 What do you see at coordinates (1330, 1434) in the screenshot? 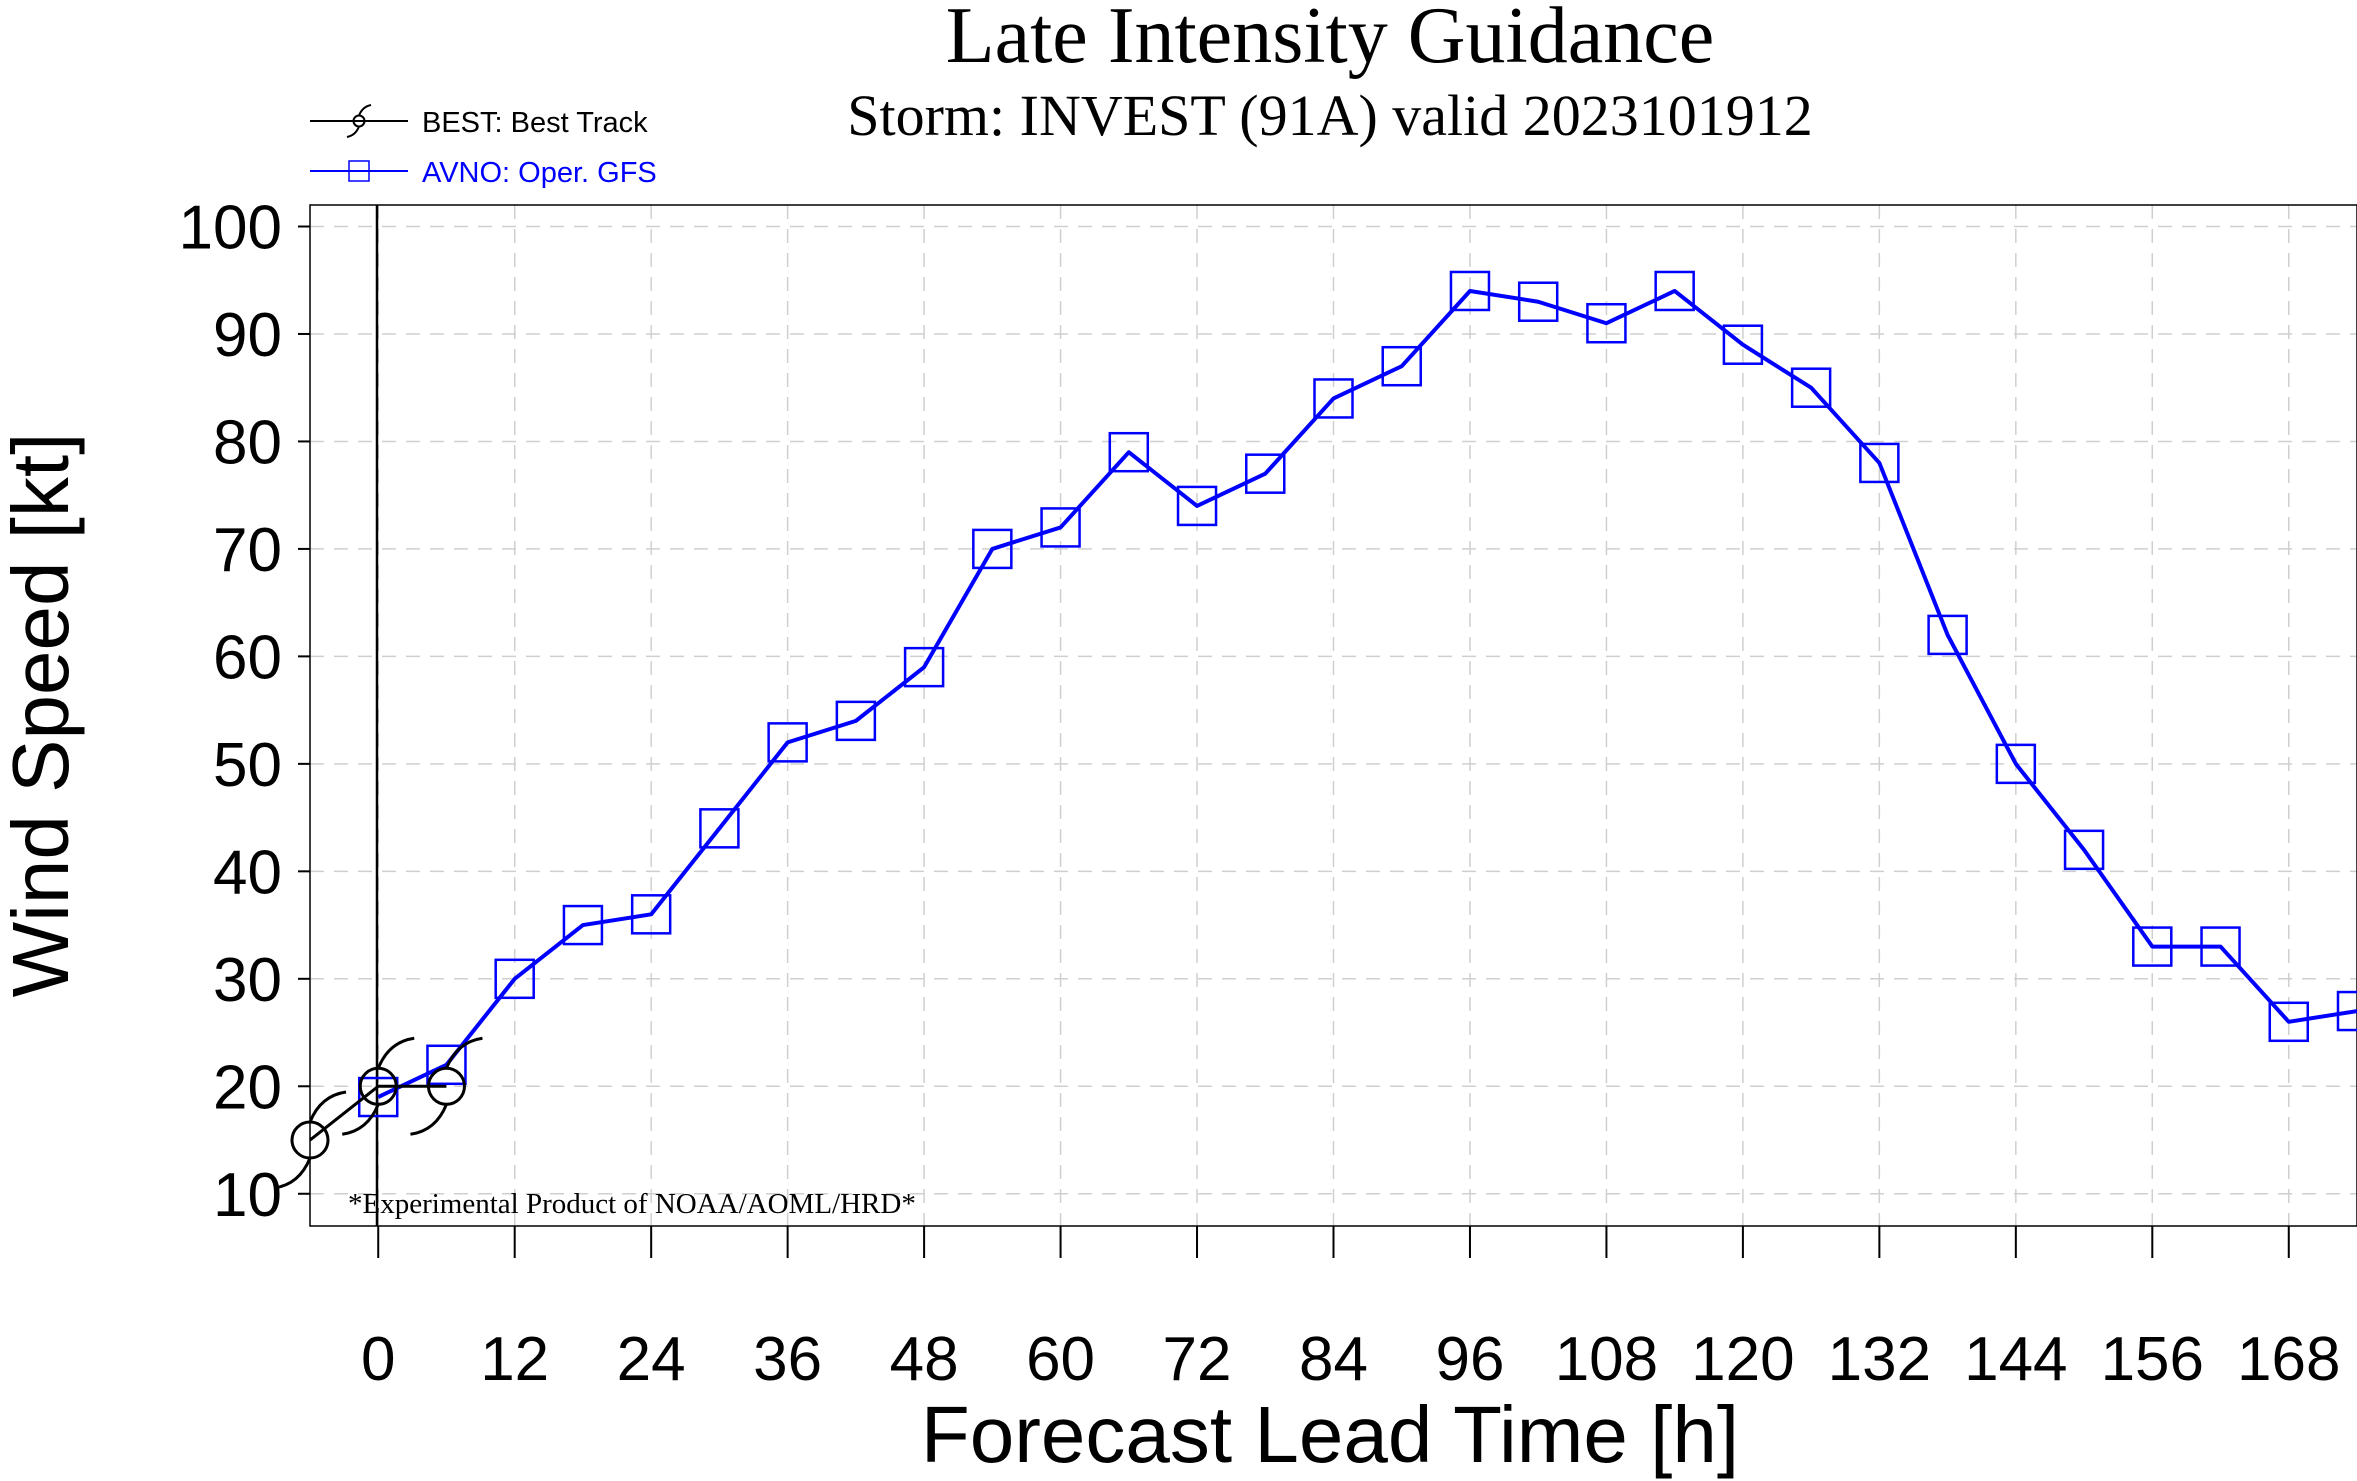
I see `x-axis-label: Forecast Lead Time [h]` at bounding box center [1330, 1434].